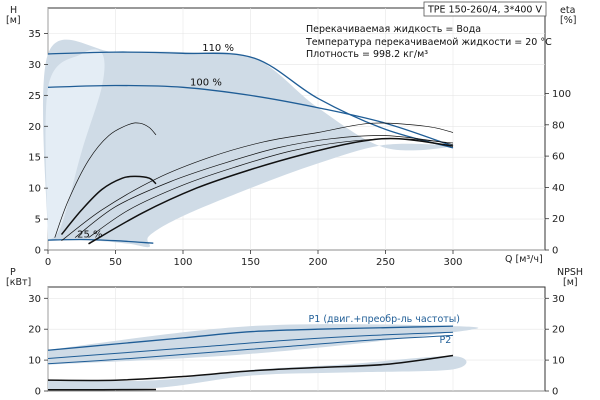 Image resolution: width=600 pixels, height=400 pixels. Describe the element at coordinates (555, 392) in the screenshot. I see `npsh-tick-label: 0` at that location.